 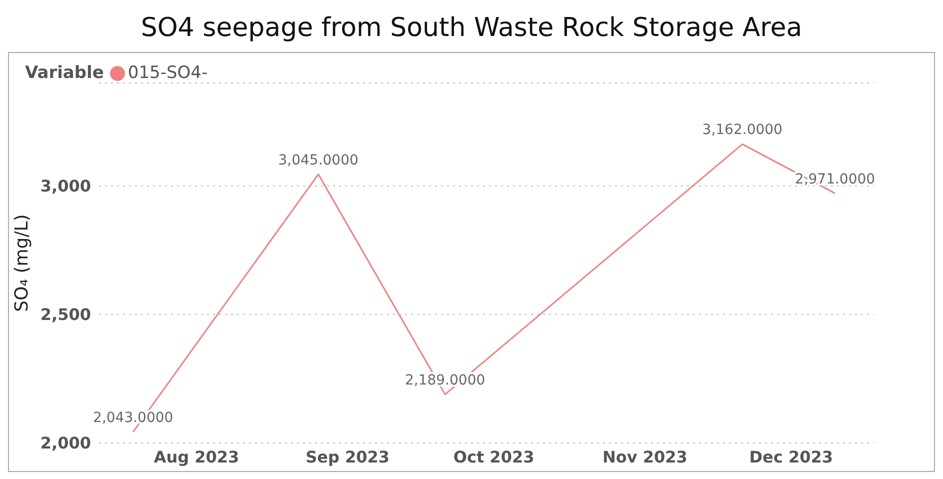 I want to click on chart-title: SO4 seepage from South Waste Rock Storage Area, so click(x=472, y=28).